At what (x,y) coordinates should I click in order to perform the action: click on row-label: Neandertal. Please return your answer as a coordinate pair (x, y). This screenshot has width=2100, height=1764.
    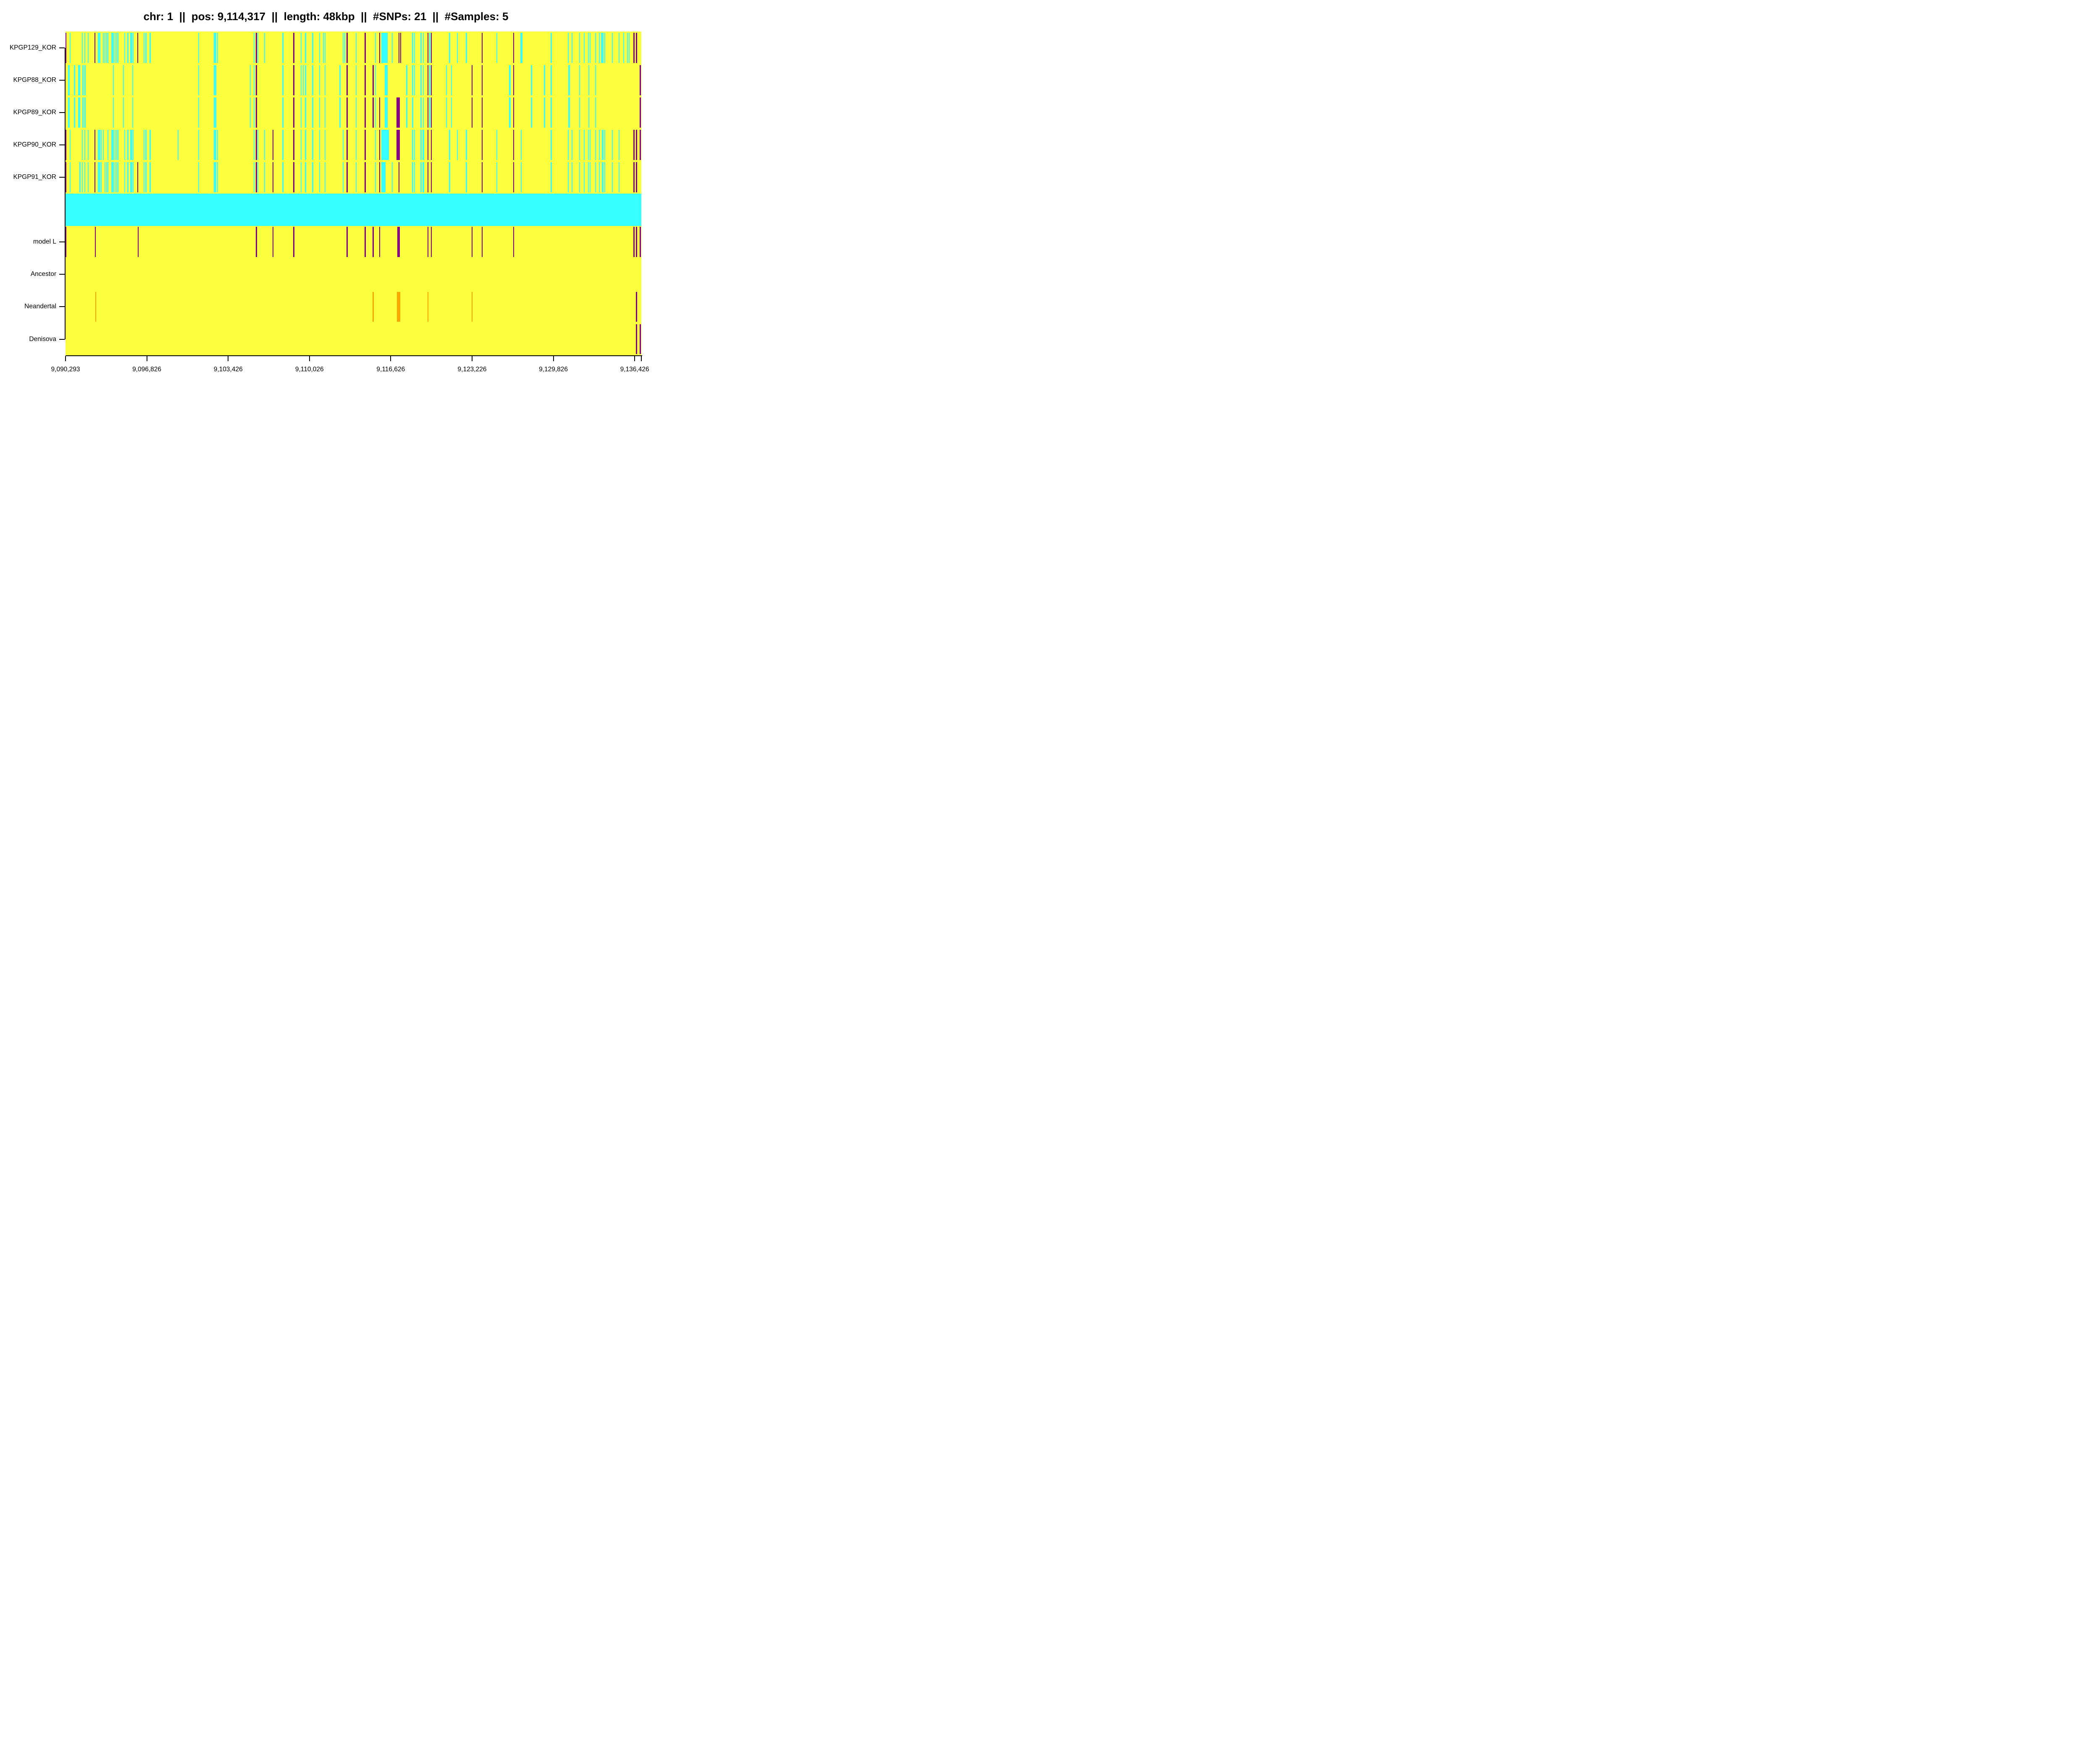
    Looking at the image, I should click on (40, 306).